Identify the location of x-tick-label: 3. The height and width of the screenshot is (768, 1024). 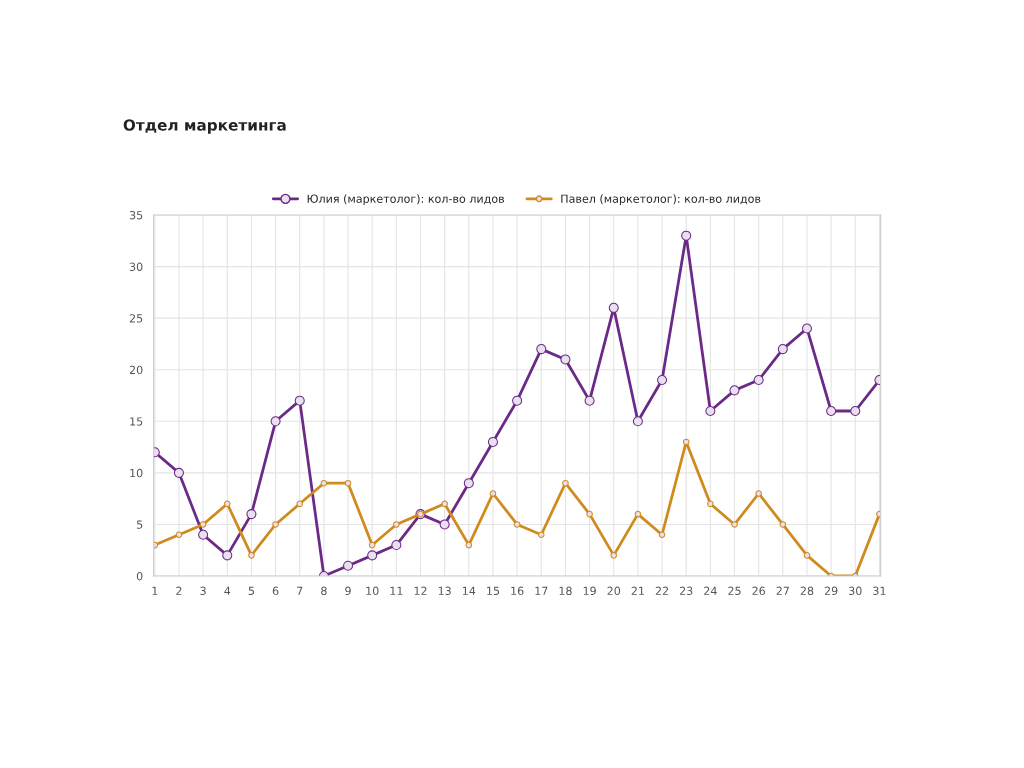
(203, 591).